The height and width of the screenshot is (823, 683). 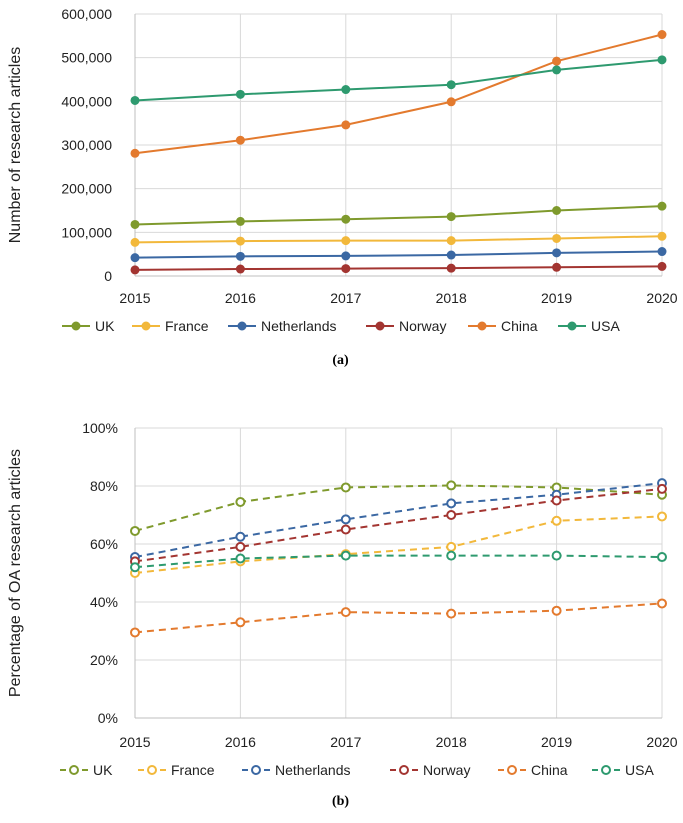 What do you see at coordinates (104, 602) in the screenshot?
I see `y-tick-label: 40%` at bounding box center [104, 602].